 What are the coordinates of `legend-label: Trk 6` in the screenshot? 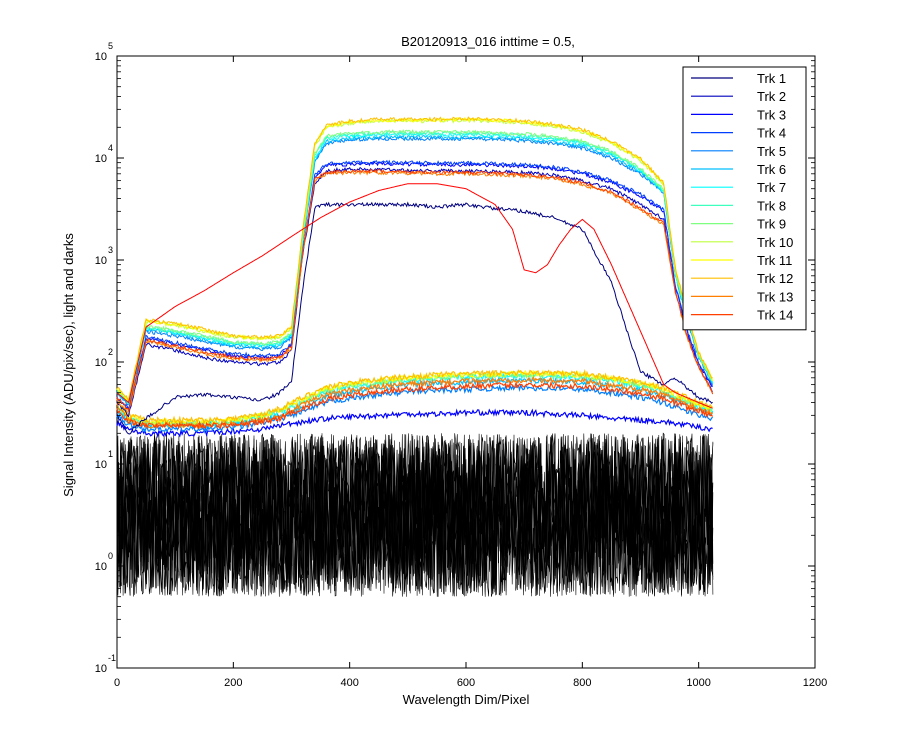 It's located at (771, 169).